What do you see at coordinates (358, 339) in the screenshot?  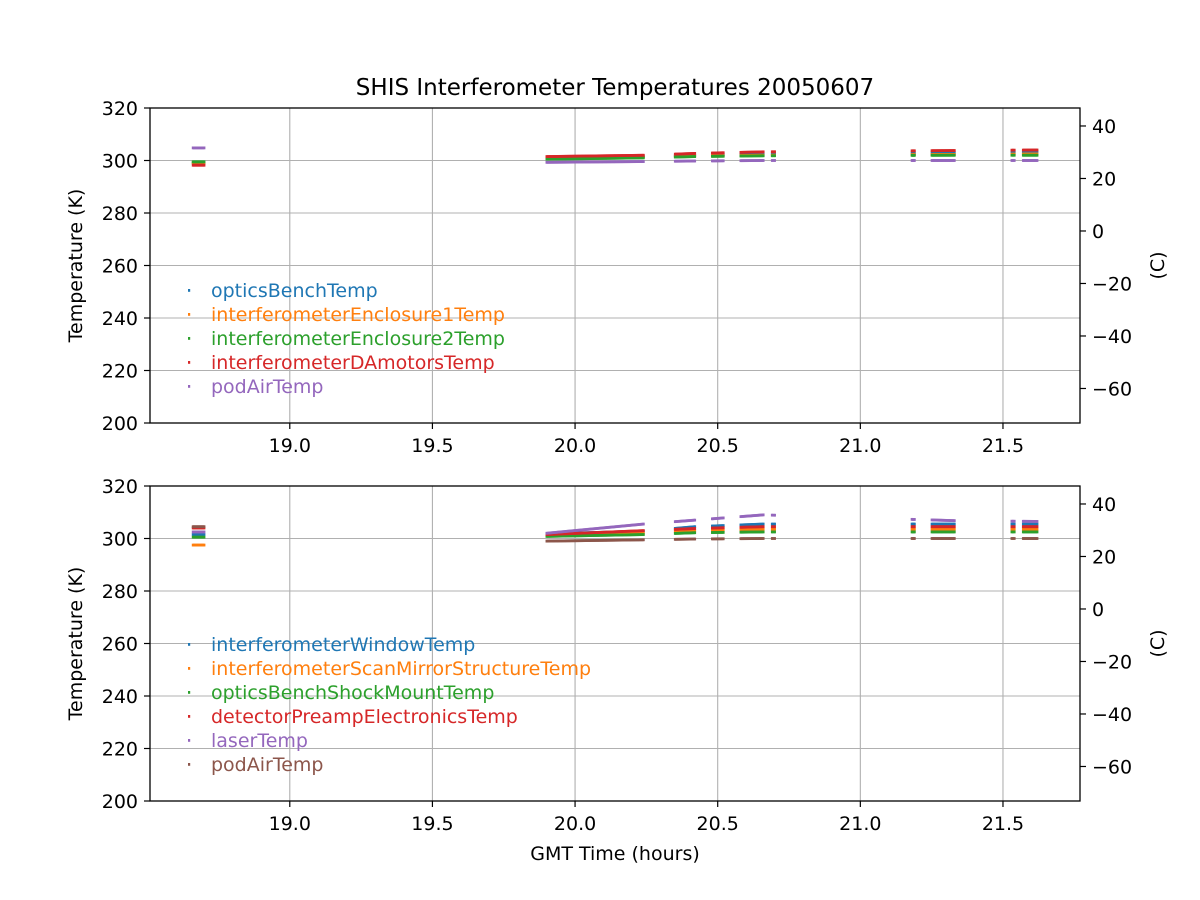 I see `legend-label: interferometerEnclosure2Temp` at bounding box center [358, 339].